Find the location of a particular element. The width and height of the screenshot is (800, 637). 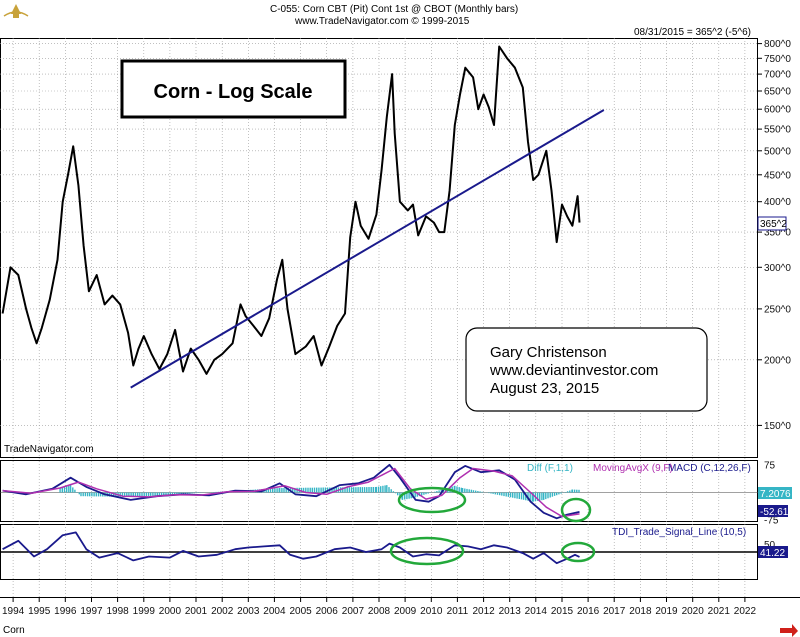

annotation-website: www.deviantinvestor.com is located at coordinates (573, 370).